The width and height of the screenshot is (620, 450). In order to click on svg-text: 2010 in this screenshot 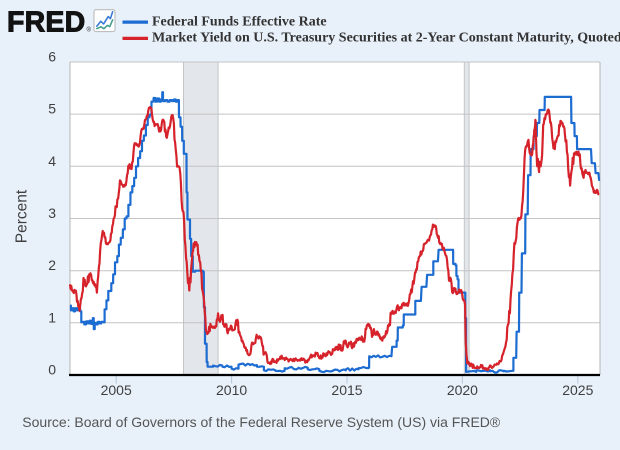, I will do `click(231, 390)`.